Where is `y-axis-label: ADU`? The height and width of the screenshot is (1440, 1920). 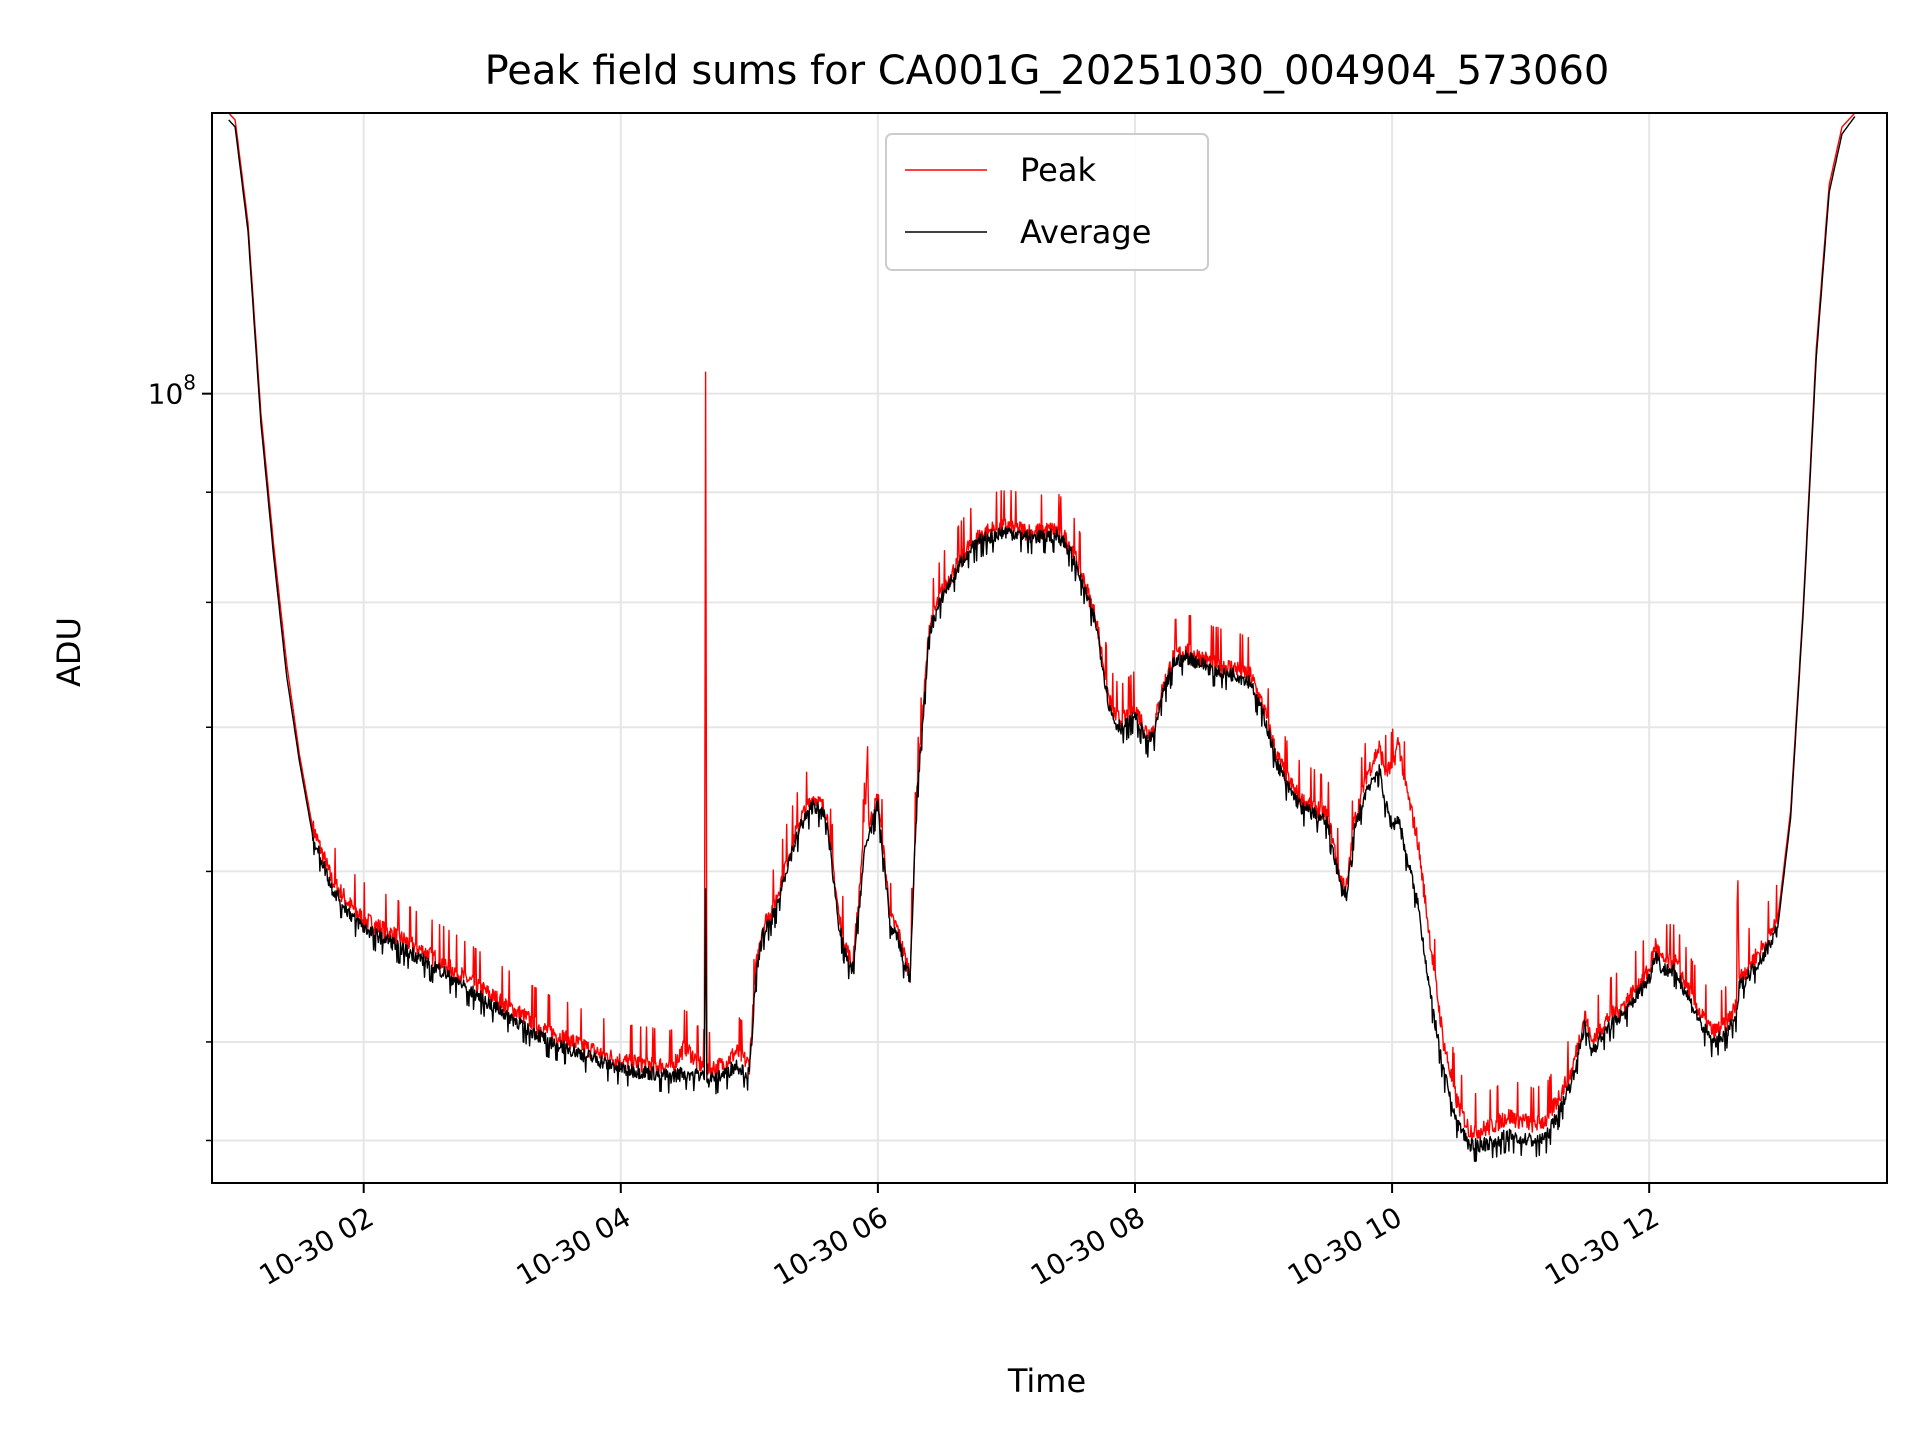
y-axis-label: ADU is located at coordinates (69, 652).